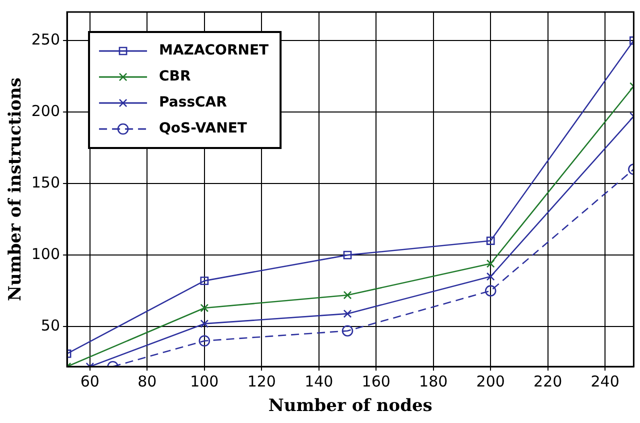 The image size is (640, 423). I want to click on legend-label: CBR, so click(175, 76).